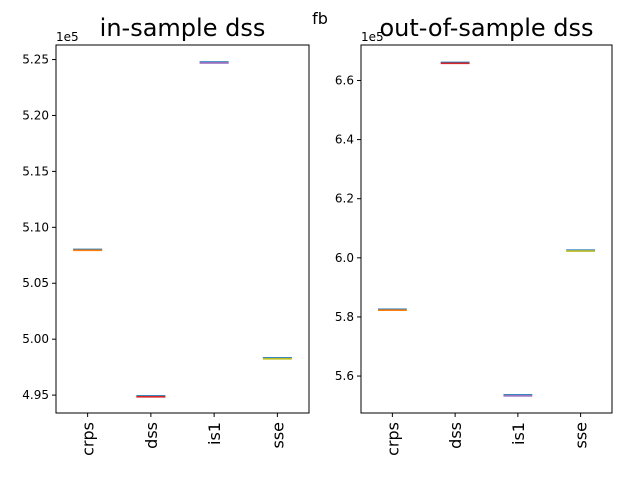 The height and width of the screenshot is (480, 640). What do you see at coordinates (344, 80) in the screenshot?
I see `y-tick-label: 6.6` at bounding box center [344, 80].